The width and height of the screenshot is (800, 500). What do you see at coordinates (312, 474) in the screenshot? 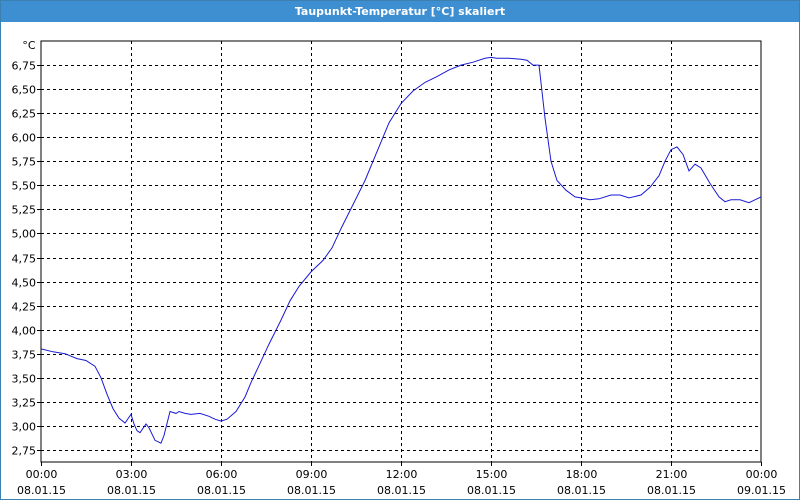
I see `x-tick-time-label: 09:00` at bounding box center [312, 474].